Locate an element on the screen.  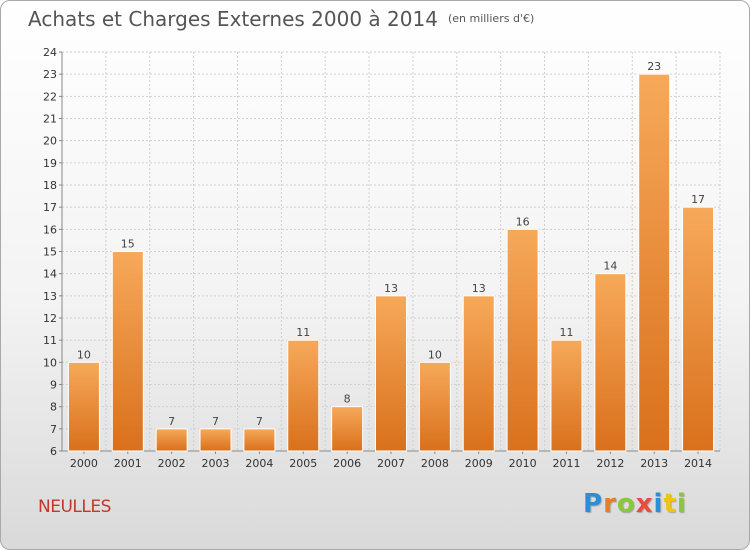
y-tick-label: 24 is located at coordinates (50, 52).